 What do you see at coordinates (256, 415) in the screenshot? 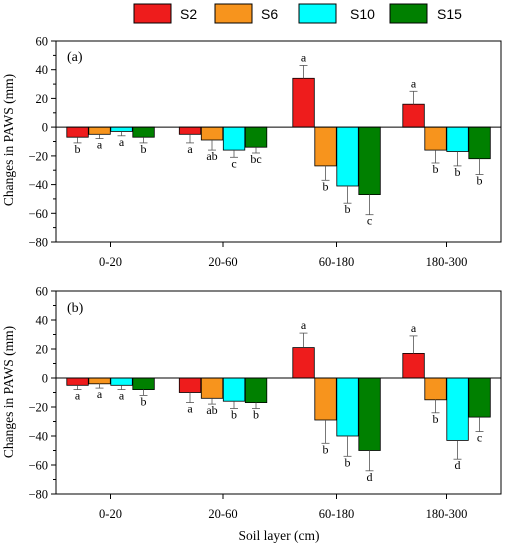
I see `sig-label-b-s15-1: b` at bounding box center [256, 415].